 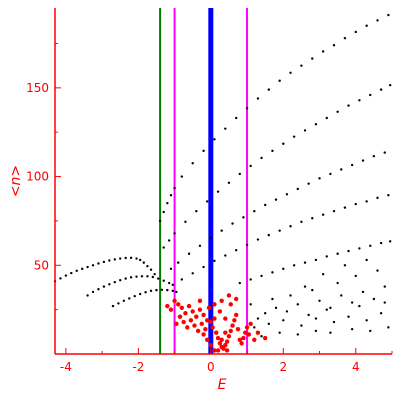 I want to click on y-axis-label: <n>, so click(x=16, y=181).